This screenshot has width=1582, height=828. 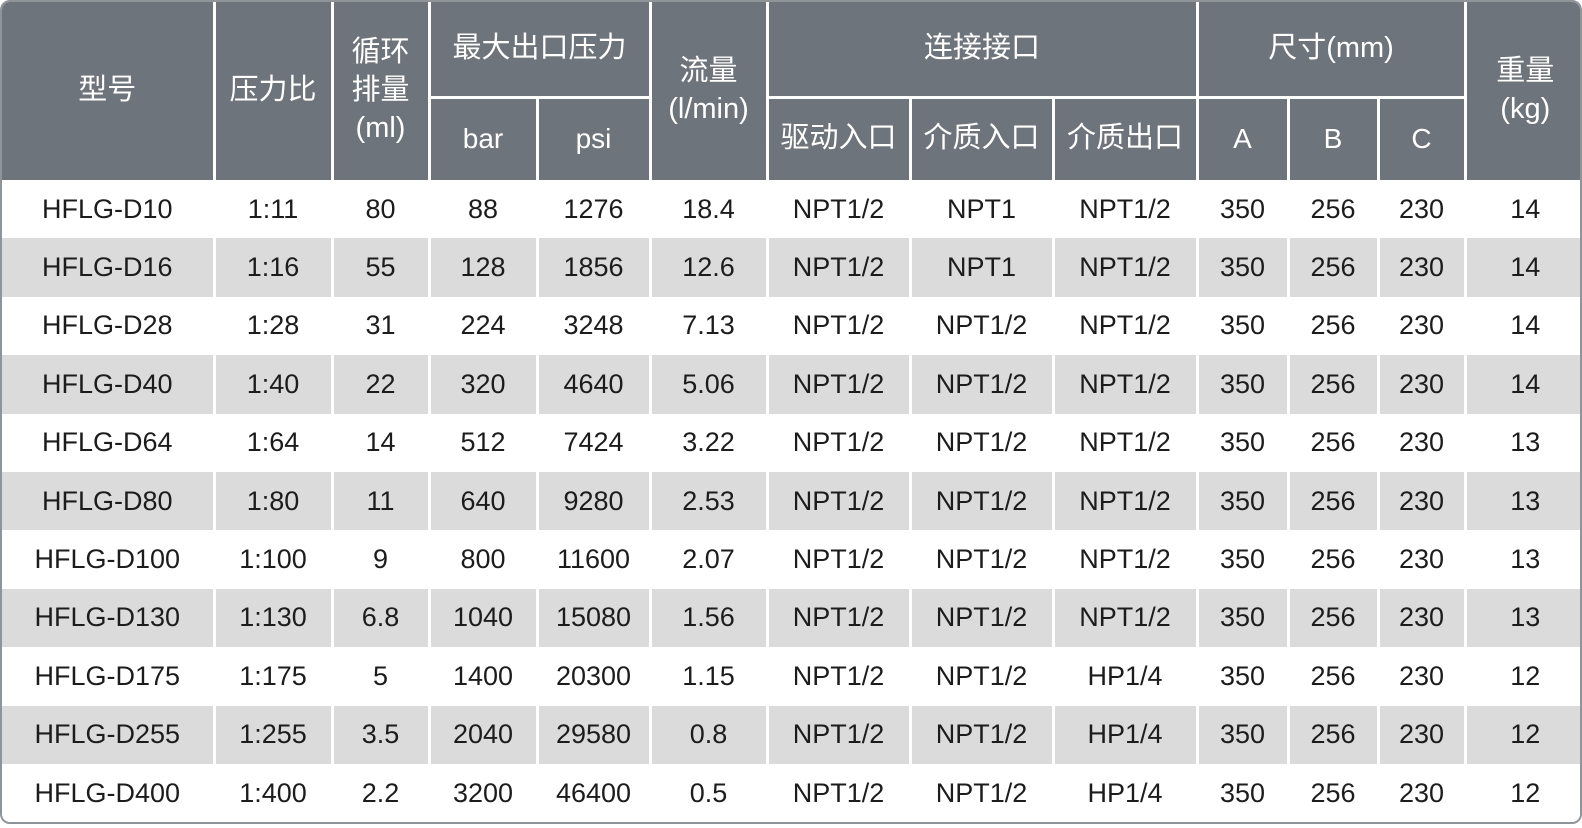 I want to click on cell-max-pressure-bar: 1400, so click(x=484, y=676).